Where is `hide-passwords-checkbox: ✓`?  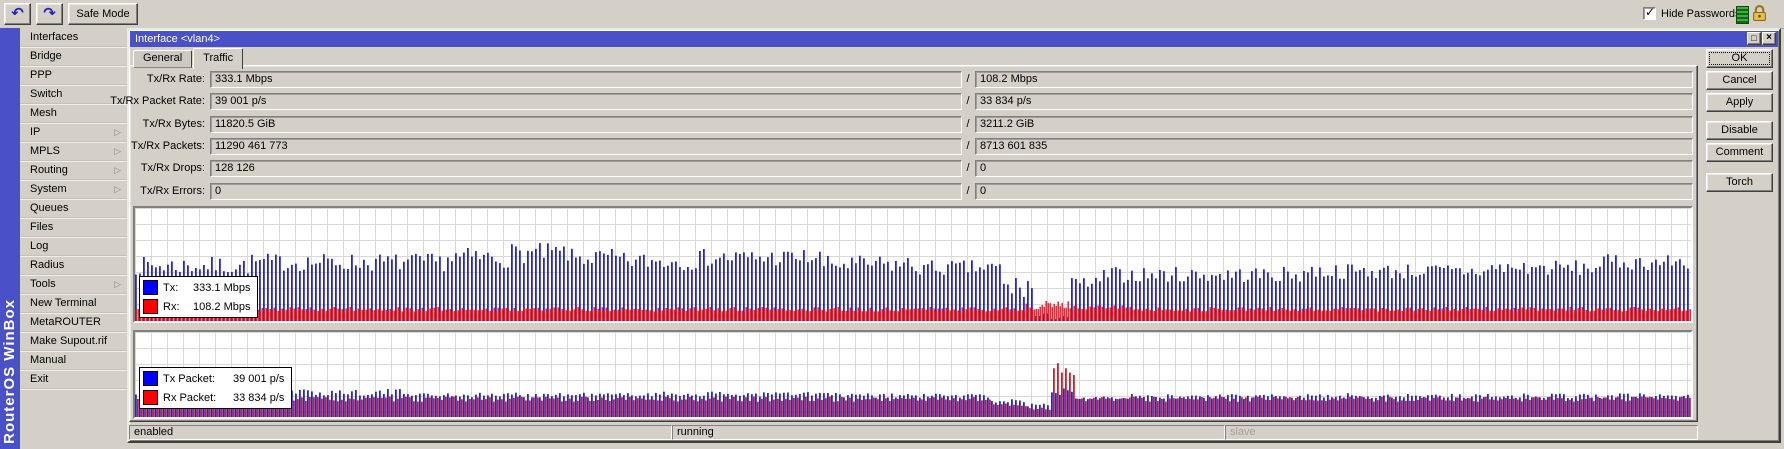 hide-passwords-checkbox: ✓ is located at coordinates (1649, 12).